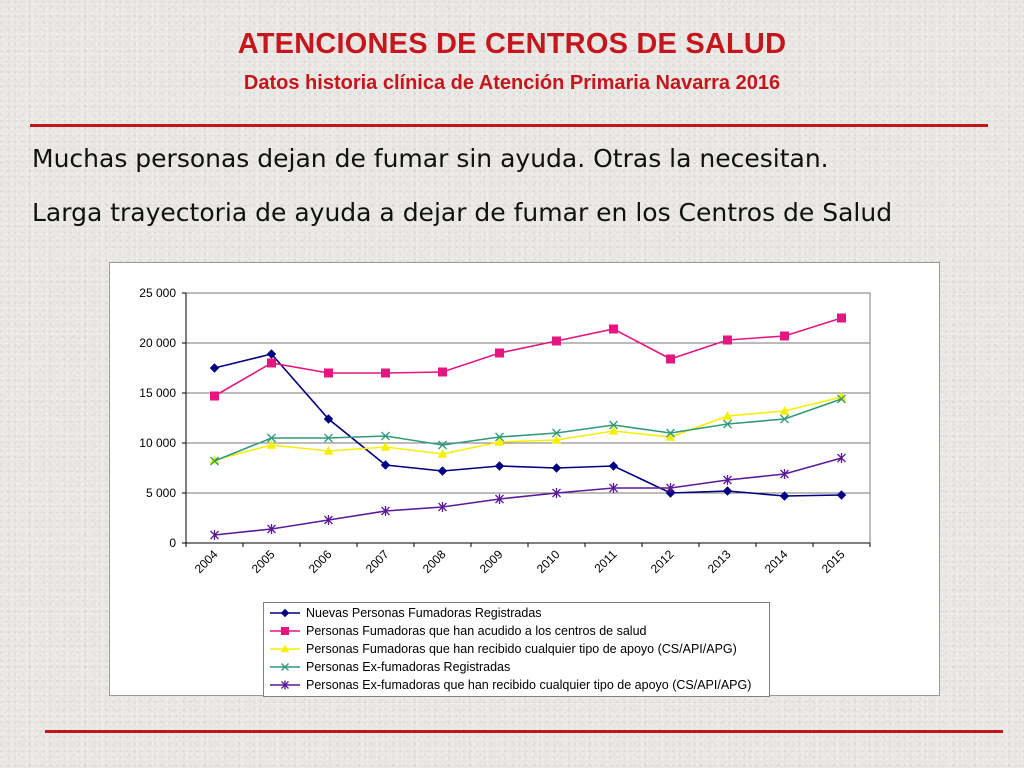 The height and width of the screenshot is (768, 1024). What do you see at coordinates (833, 561) in the screenshot?
I see `x-tick-label: 2015` at bounding box center [833, 561].